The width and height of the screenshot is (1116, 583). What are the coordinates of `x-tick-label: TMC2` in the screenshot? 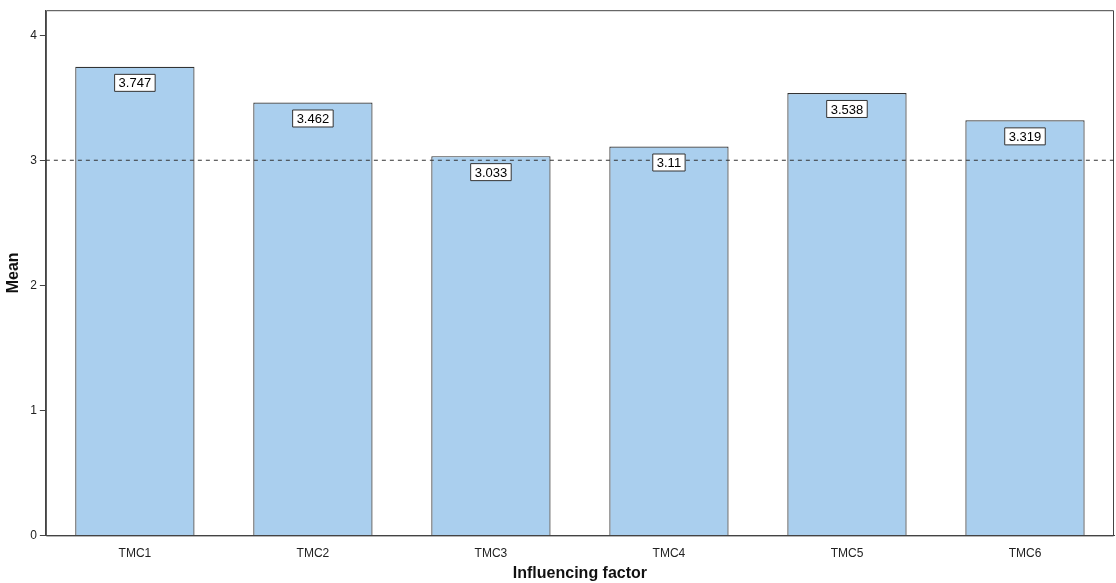 It's located at (313, 552).